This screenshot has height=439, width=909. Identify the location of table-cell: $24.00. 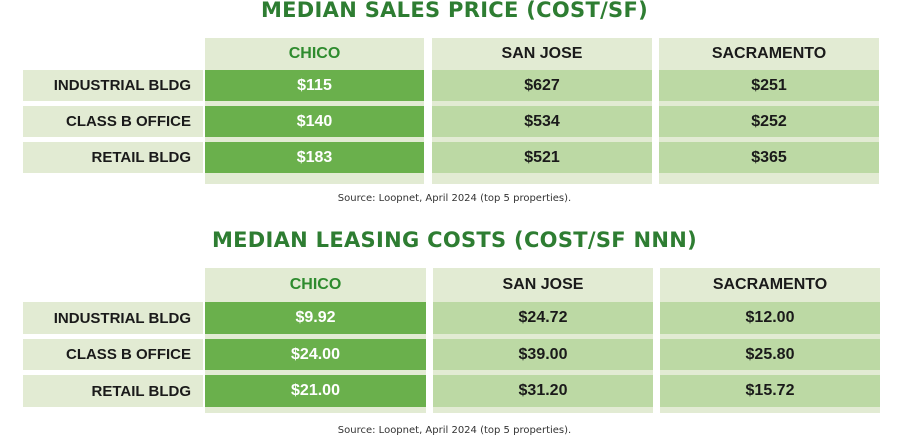
(315, 354).